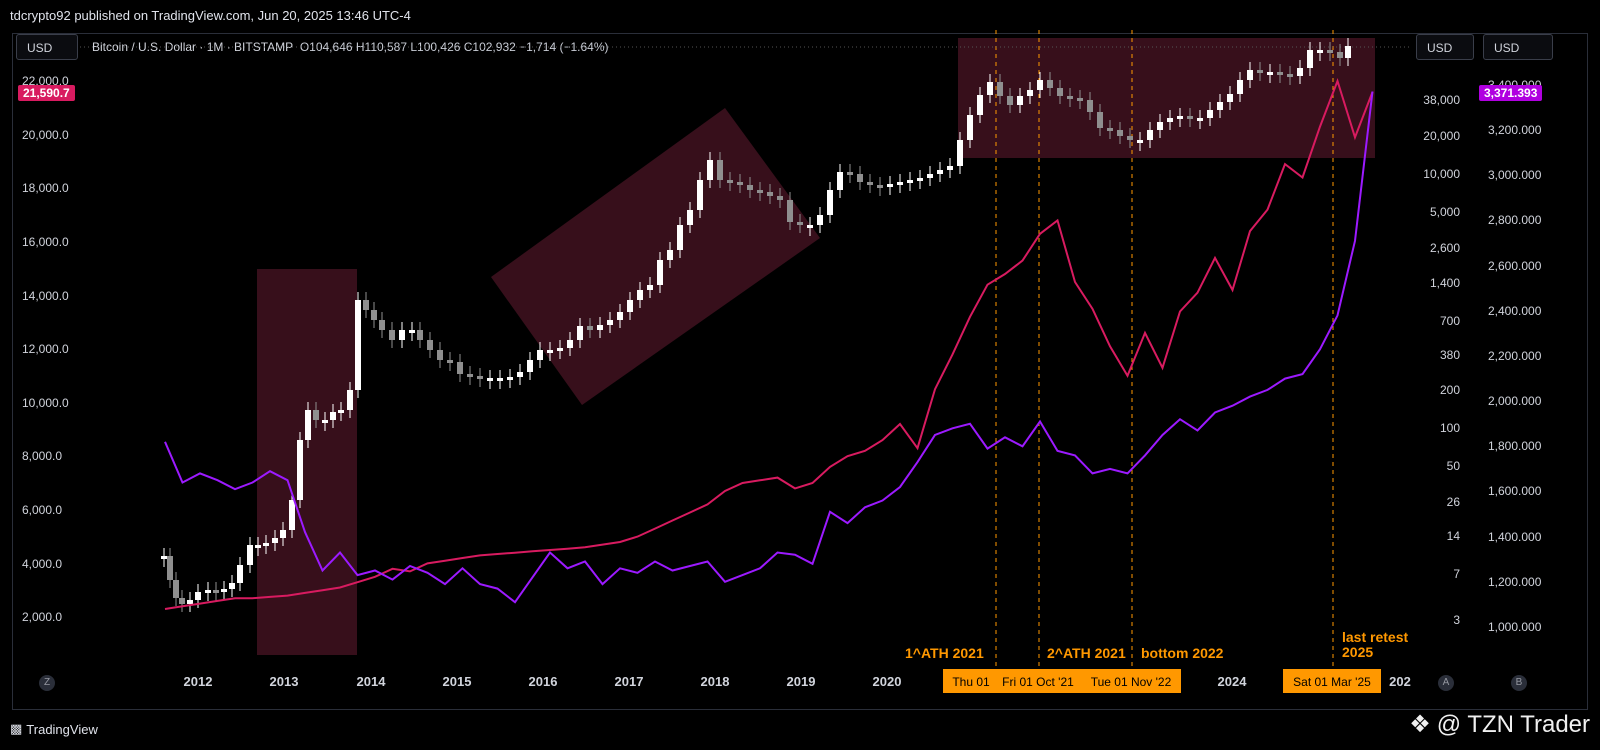  What do you see at coordinates (45, 135) in the screenshot?
I see `left-axis-tick: 20,000.0` at bounding box center [45, 135].